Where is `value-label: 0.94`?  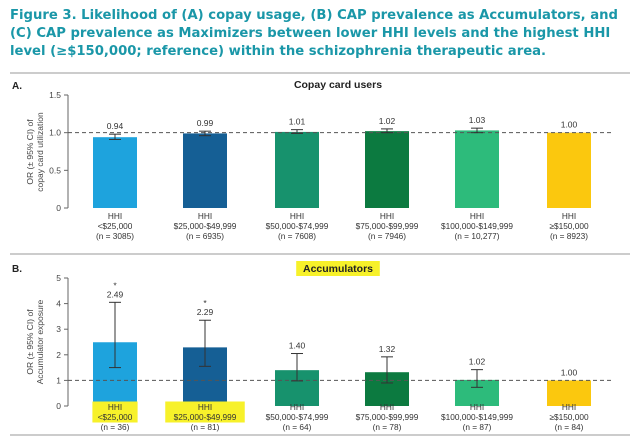 value-label: 0.94 is located at coordinates (115, 126).